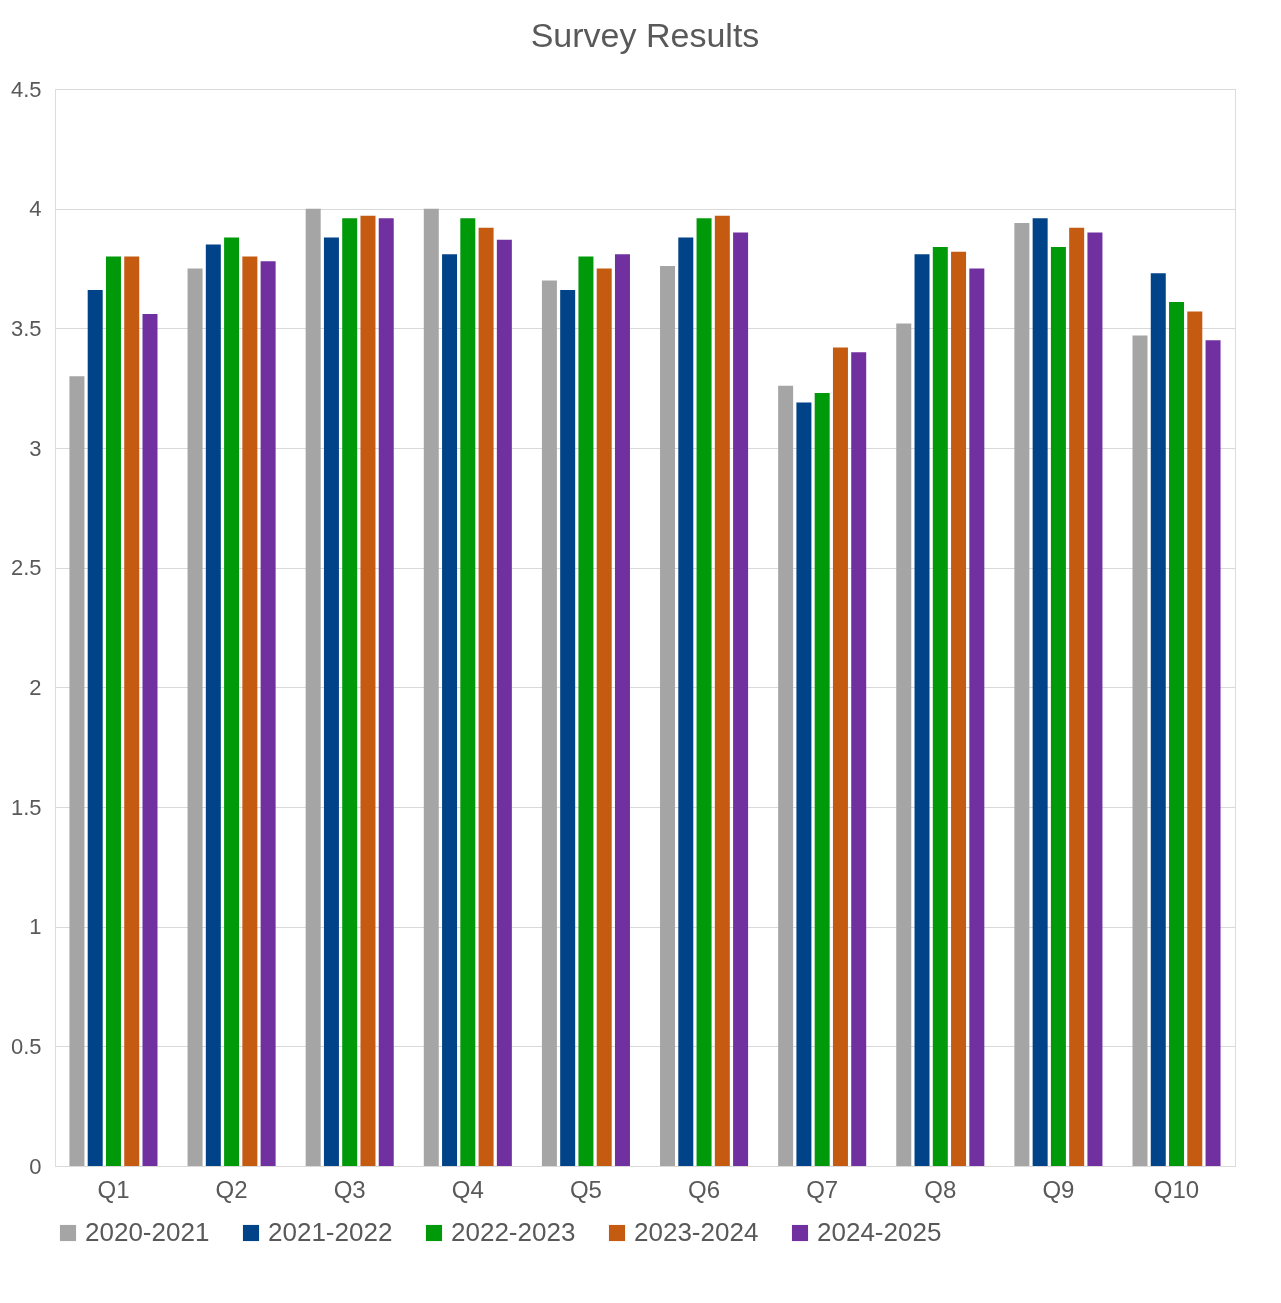 This screenshot has width=1281, height=1303. What do you see at coordinates (26, 1046) in the screenshot?
I see `y-tick-label: 0.5` at bounding box center [26, 1046].